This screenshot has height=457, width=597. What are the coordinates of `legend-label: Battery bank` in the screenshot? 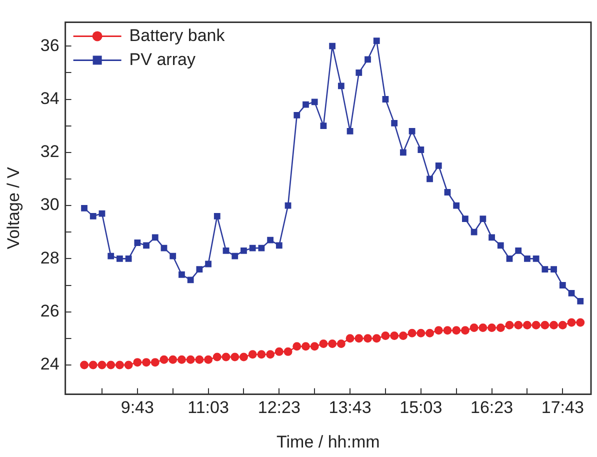 It's located at (177, 35).